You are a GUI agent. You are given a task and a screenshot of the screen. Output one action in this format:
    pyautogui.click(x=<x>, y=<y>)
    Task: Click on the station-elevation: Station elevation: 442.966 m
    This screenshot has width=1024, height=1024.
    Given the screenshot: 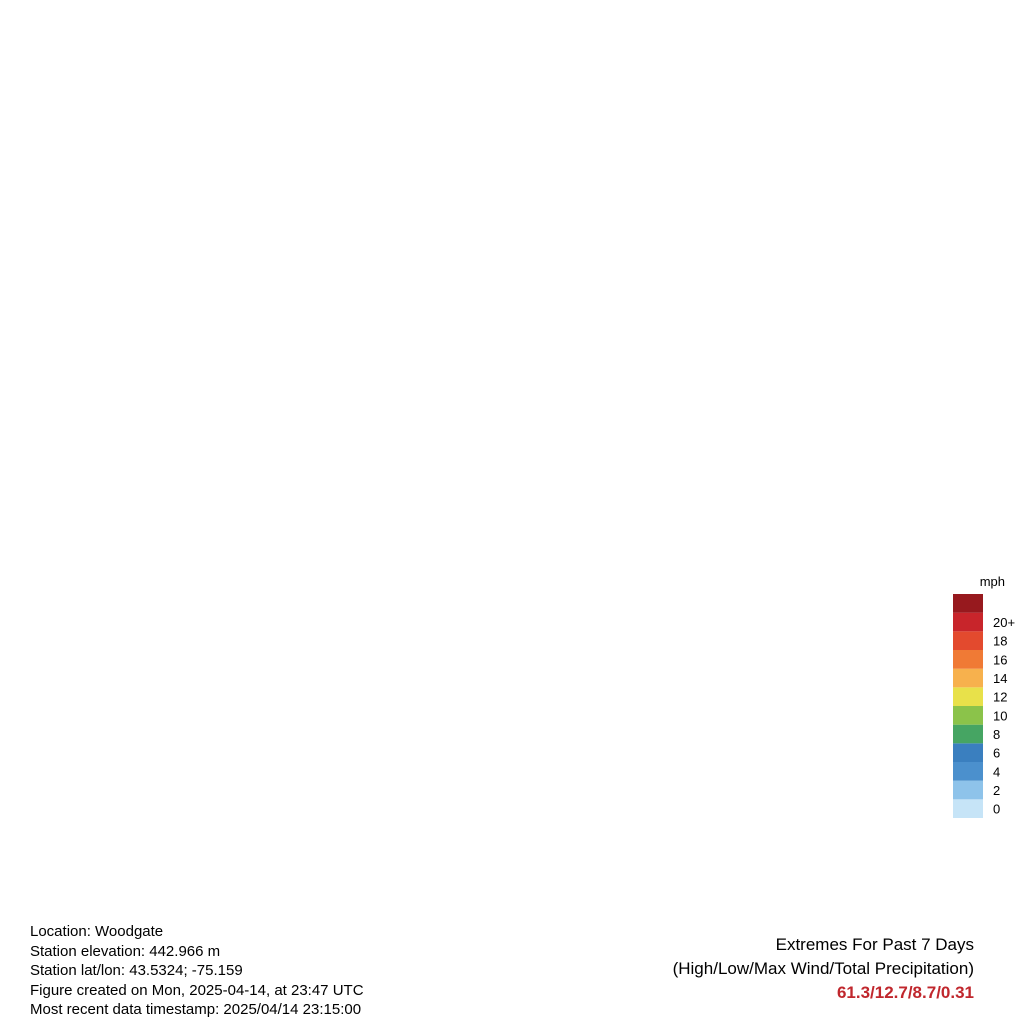 What is the action you would take?
    pyautogui.click(x=125, y=951)
    